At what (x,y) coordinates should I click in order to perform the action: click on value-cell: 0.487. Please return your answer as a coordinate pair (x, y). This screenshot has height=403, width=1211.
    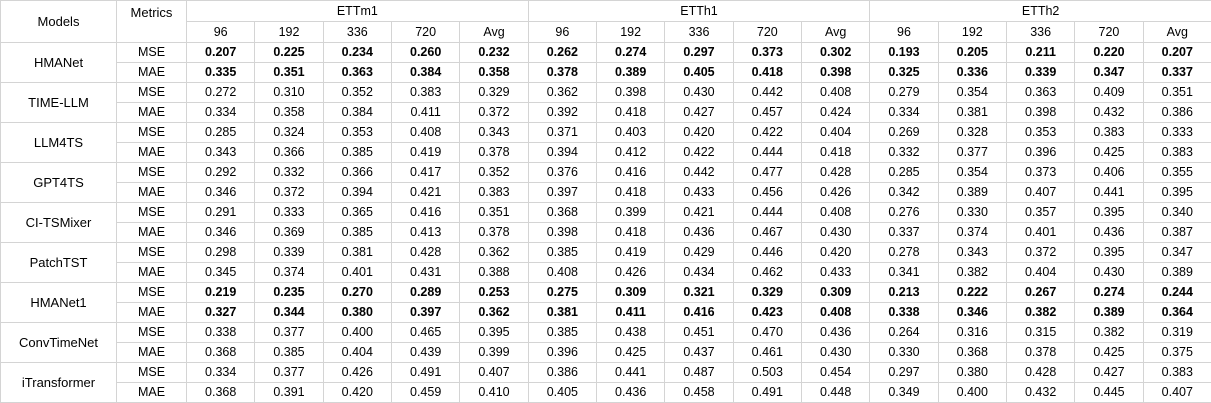
    Looking at the image, I should click on (699, 373).